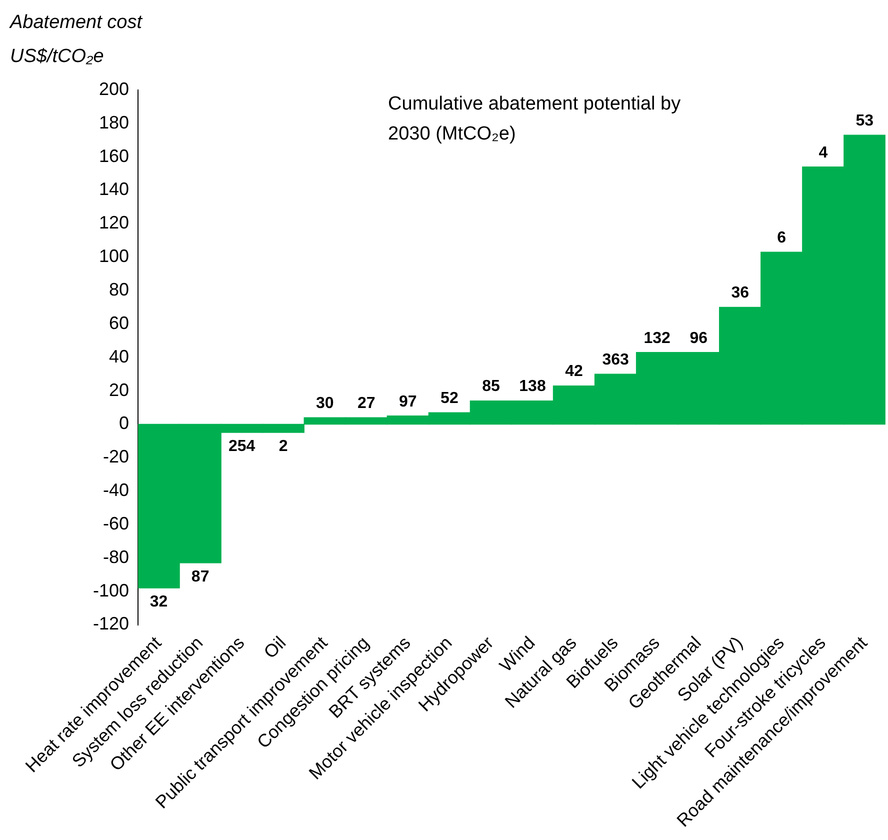 The image size is (888, 840). I want to click on y-tick-label: -80, so click(116, 556).